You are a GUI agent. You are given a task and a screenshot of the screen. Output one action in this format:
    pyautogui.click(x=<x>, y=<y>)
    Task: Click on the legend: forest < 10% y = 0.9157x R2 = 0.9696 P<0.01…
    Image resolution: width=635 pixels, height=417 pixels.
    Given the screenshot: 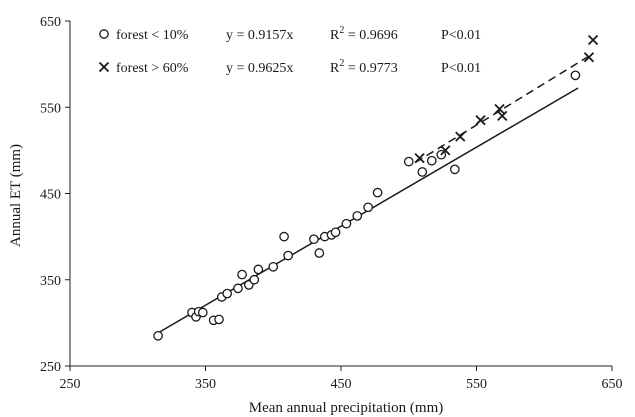 What is the action you would take?
    pyautogui.click(x=291, y=50)
    